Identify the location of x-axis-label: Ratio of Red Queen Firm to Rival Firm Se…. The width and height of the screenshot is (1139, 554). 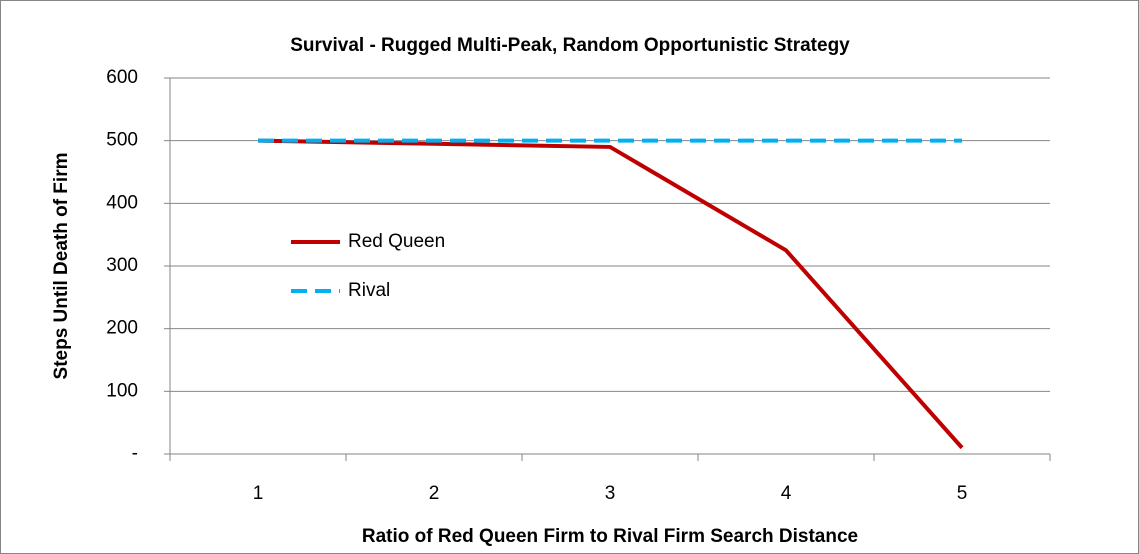
(610, 536).